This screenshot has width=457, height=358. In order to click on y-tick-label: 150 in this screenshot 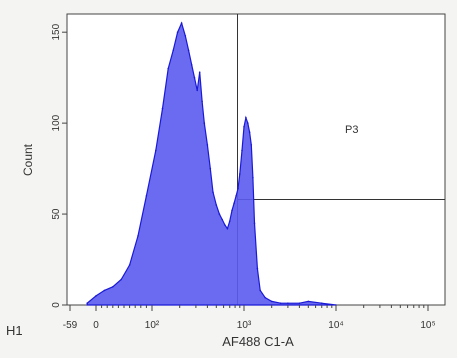, I will do `click(56, 31)`.